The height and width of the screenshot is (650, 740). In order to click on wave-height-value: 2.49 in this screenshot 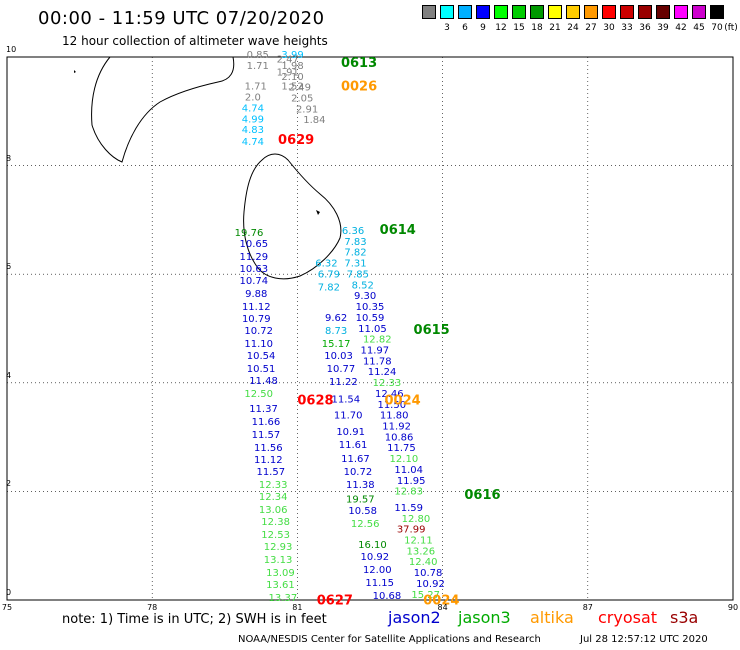, I will do `click(300, 88)`.